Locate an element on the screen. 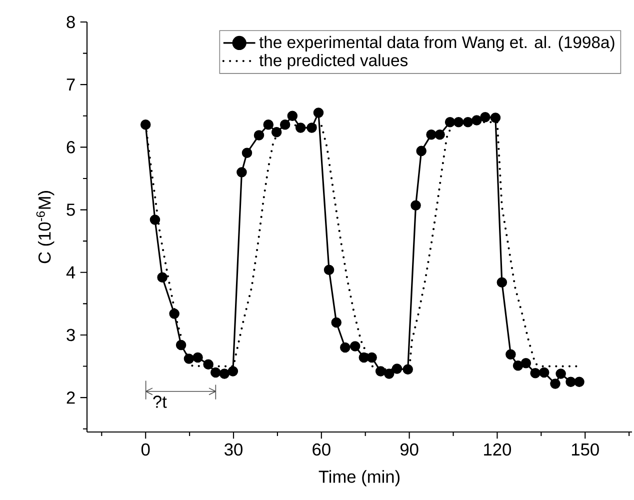 Image resolution: width=634 pixels, height=500 pixels. x-tick-label: 60 is located at coordinates (321, 449).